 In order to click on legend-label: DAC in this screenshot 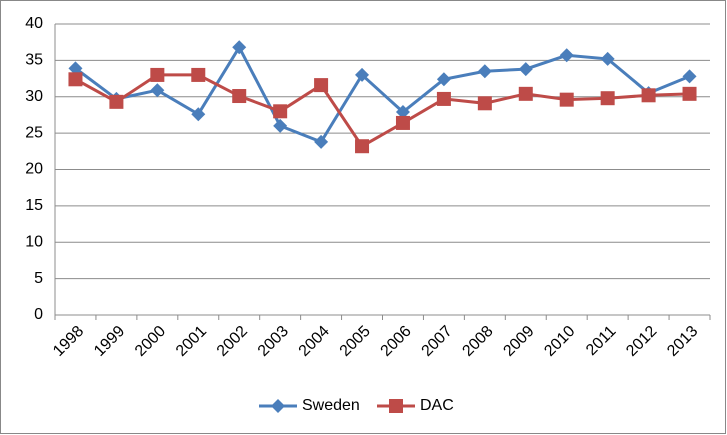, I will do `click(437, 405)`.